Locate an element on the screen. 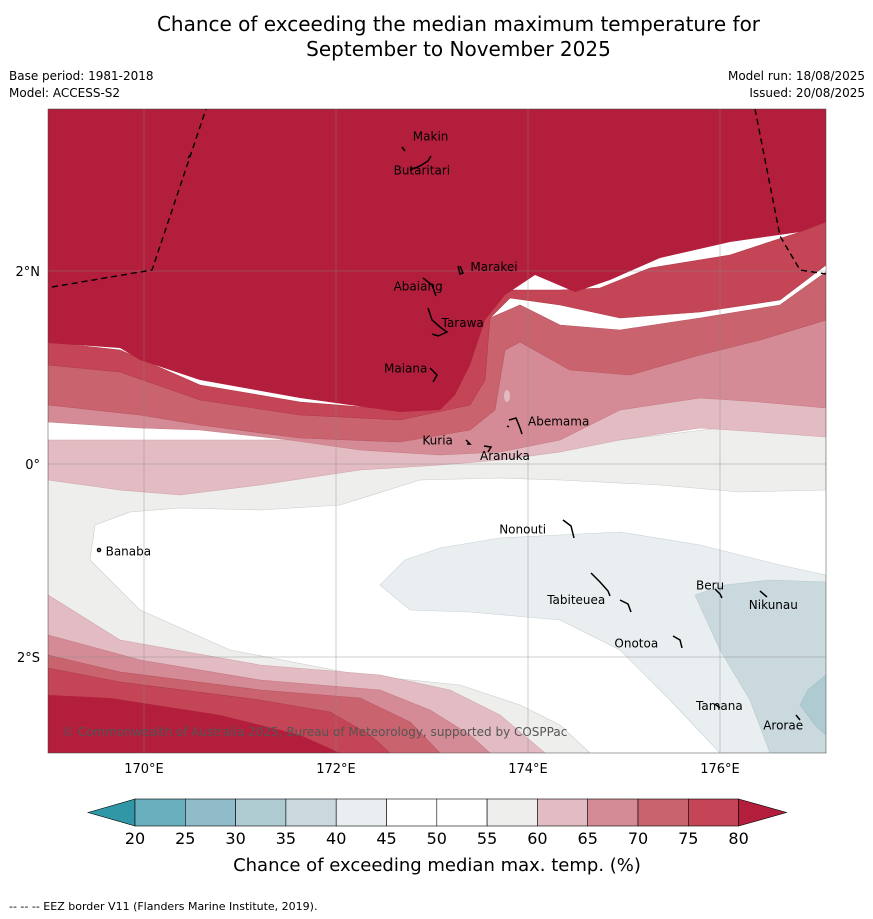 This screenshot has height=919, width=873. place-label-tarawa: Tarawa is located at coordinates (462, 323).